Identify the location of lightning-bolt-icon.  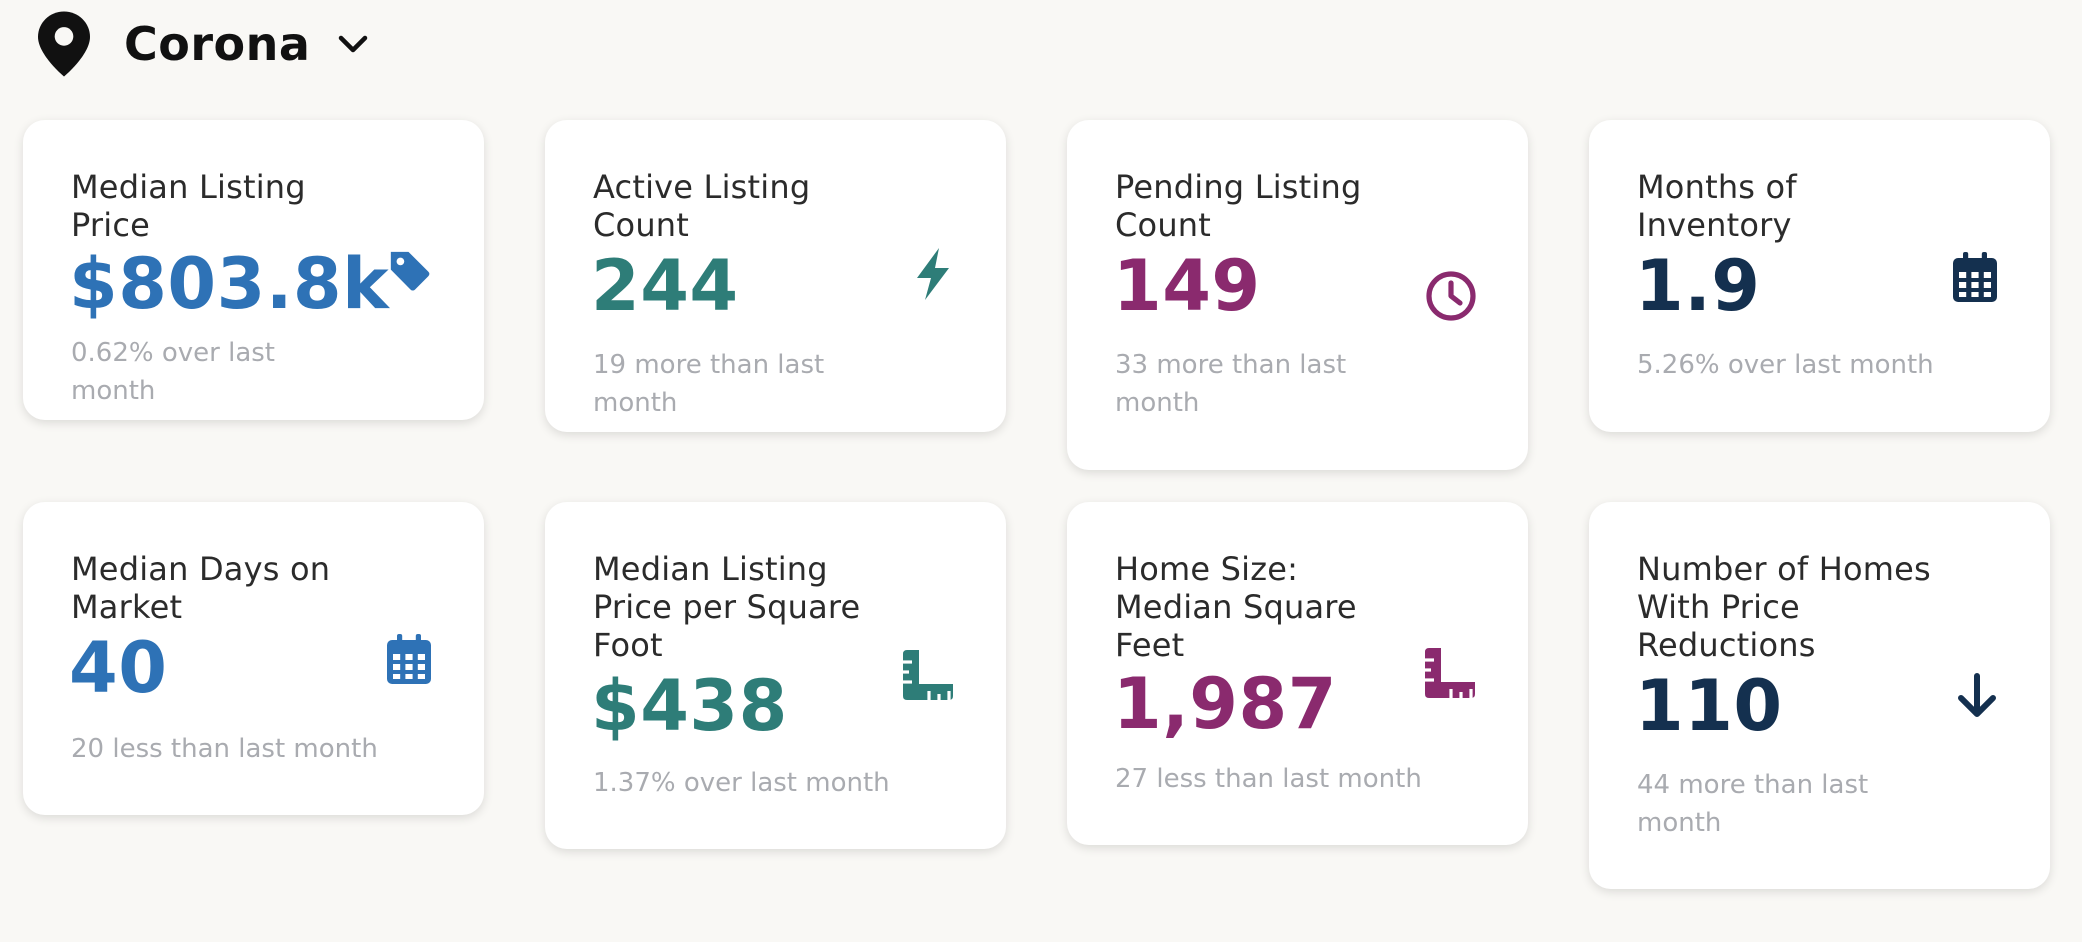
(933, 274).